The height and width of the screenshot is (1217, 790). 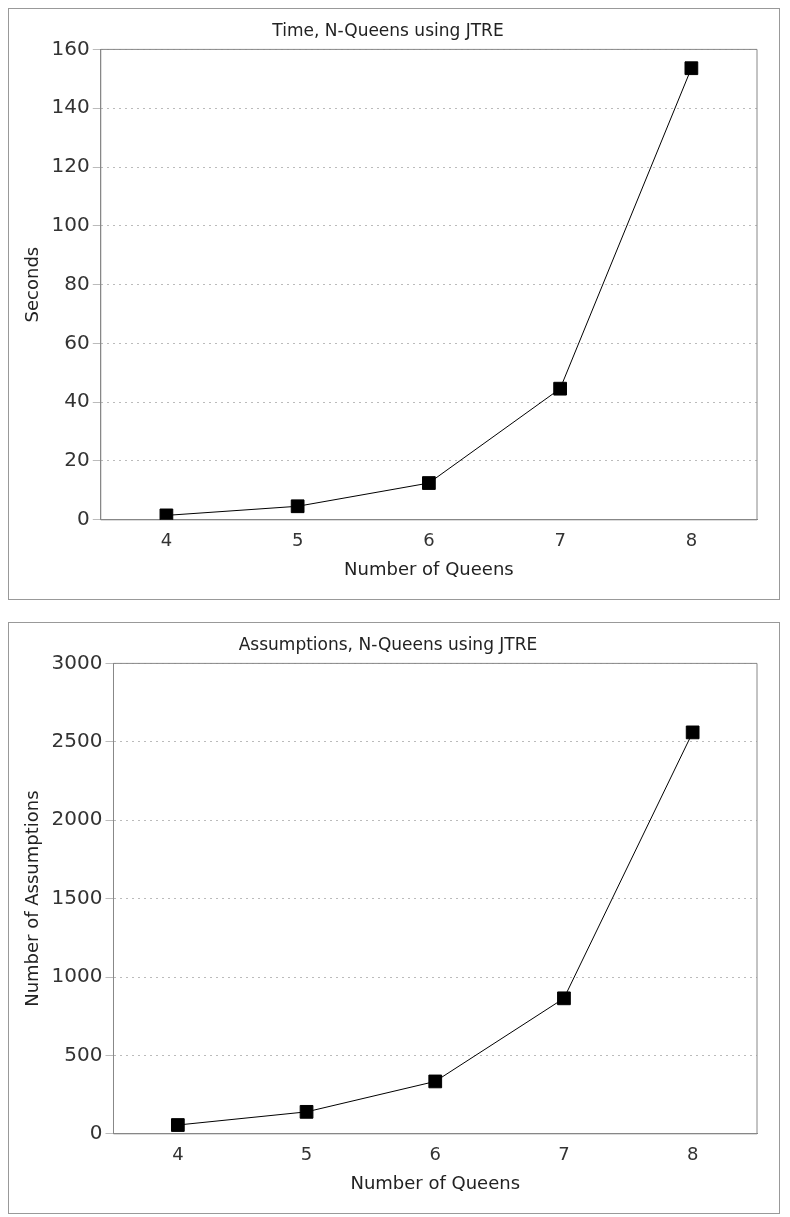 I want to click on y-tick-label: 60, so click(x=77, y=341).